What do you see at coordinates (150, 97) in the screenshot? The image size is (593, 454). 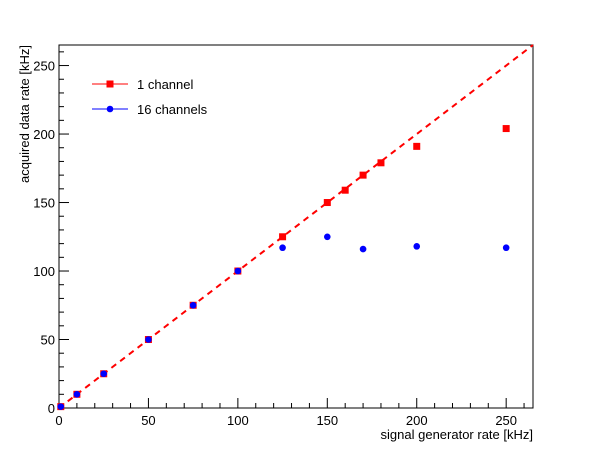 I see `legend: 1 channel 16 channels` at bounding box center [150, 97].